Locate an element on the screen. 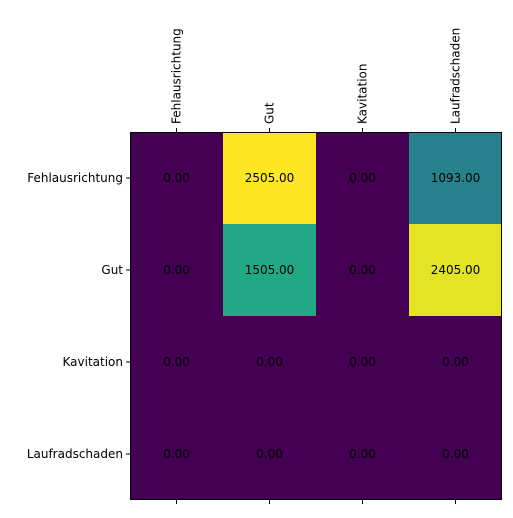  y-tick-label: Laufradschaden is located at coordinates (75, 454).